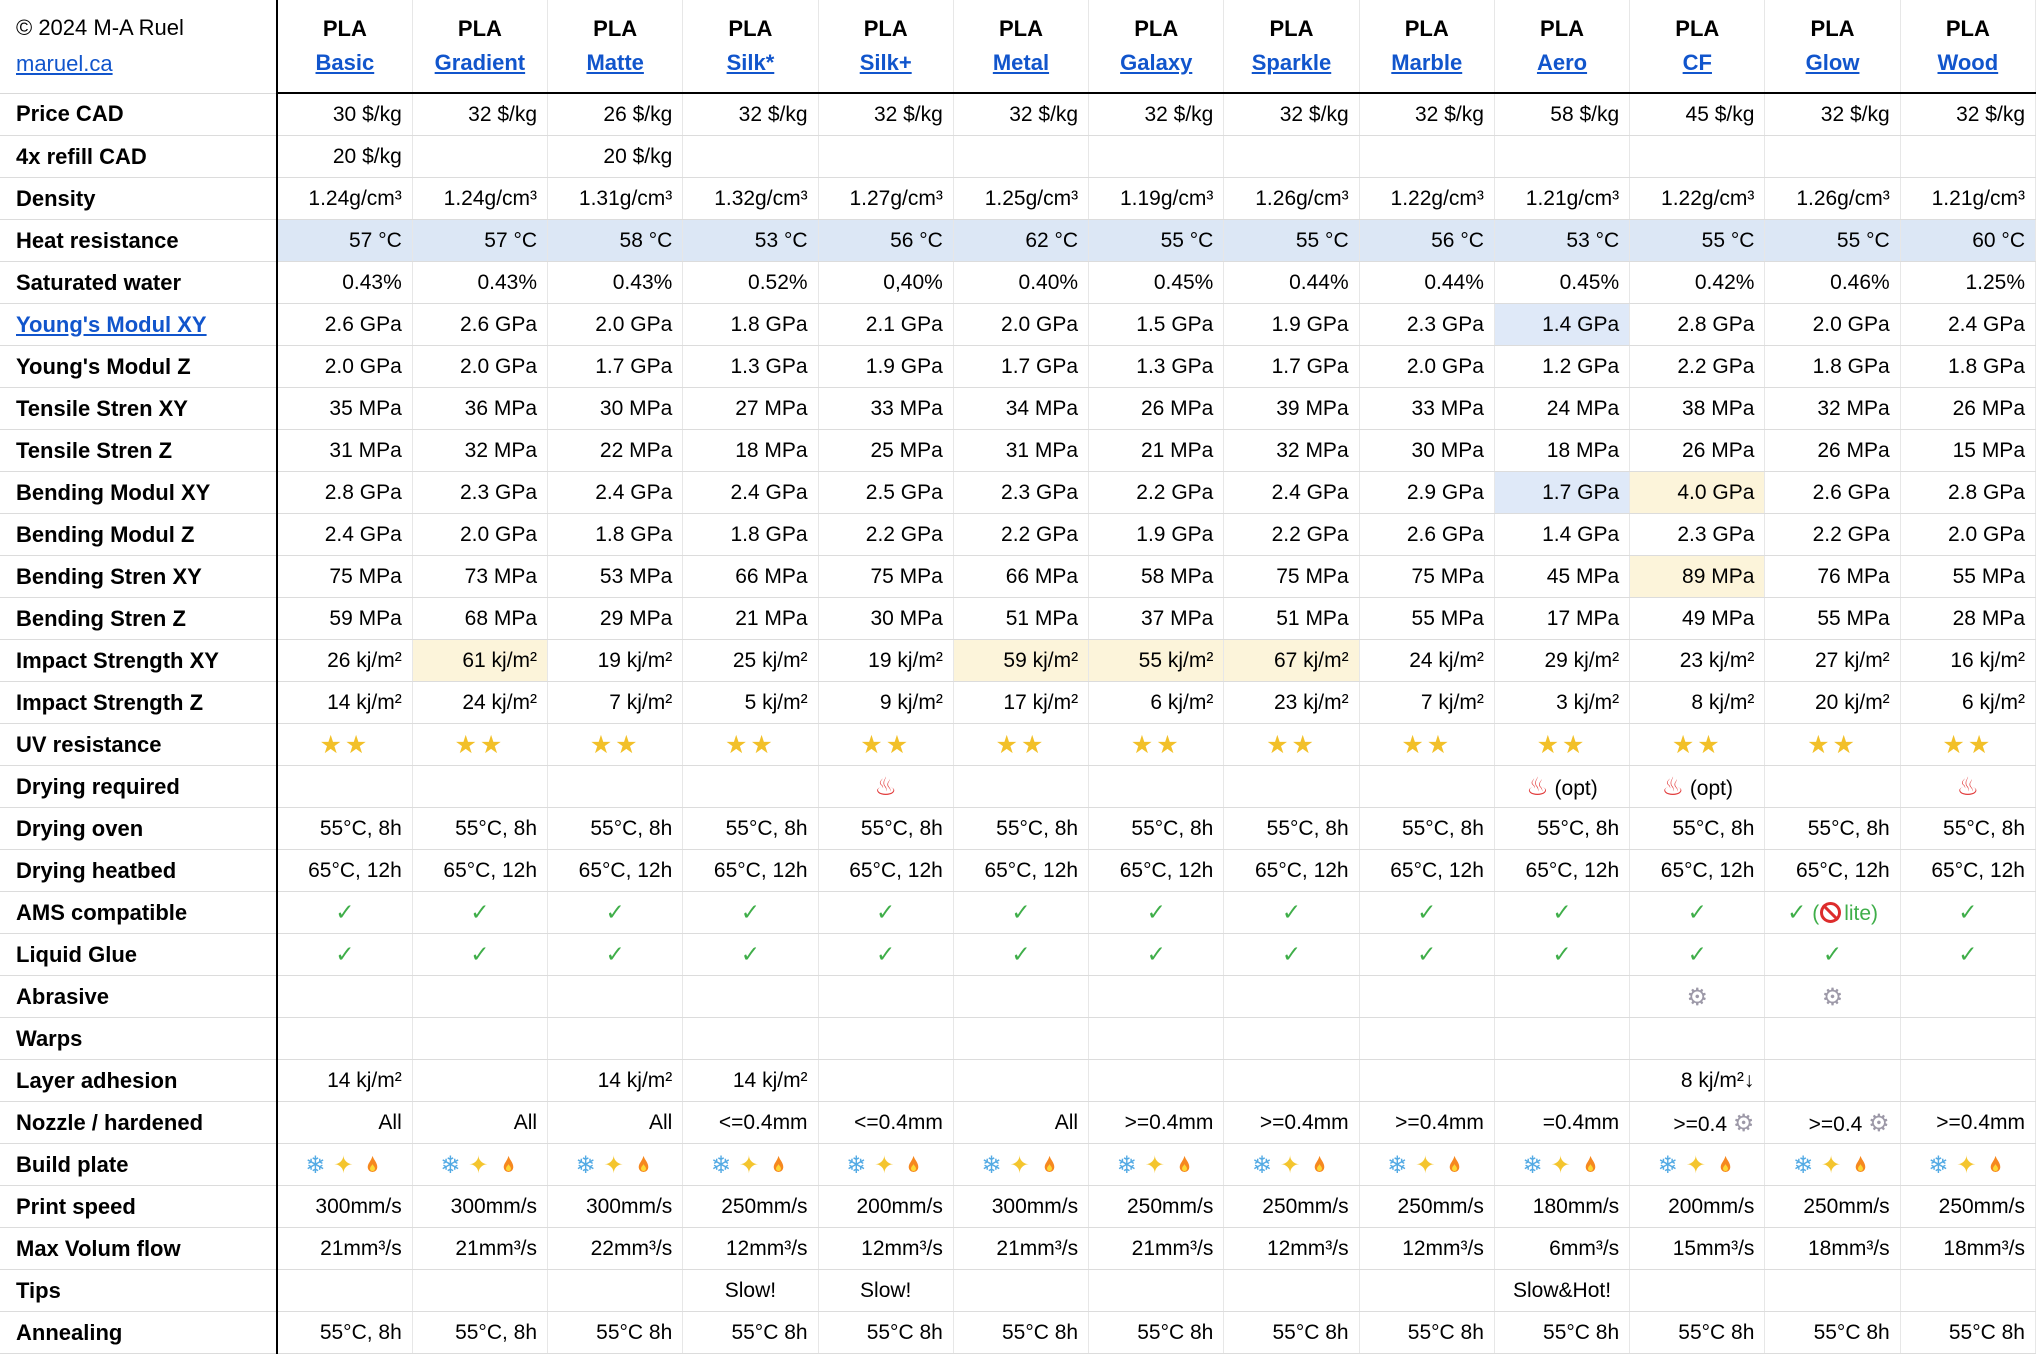 The width and height of the screenshot is (2036, 1359). What do you see at coordinates (615, 408) in the screenshot?
I see `cell-tensile-stren-xy-matte: 30 MPa` at bounding box center [615, 408].